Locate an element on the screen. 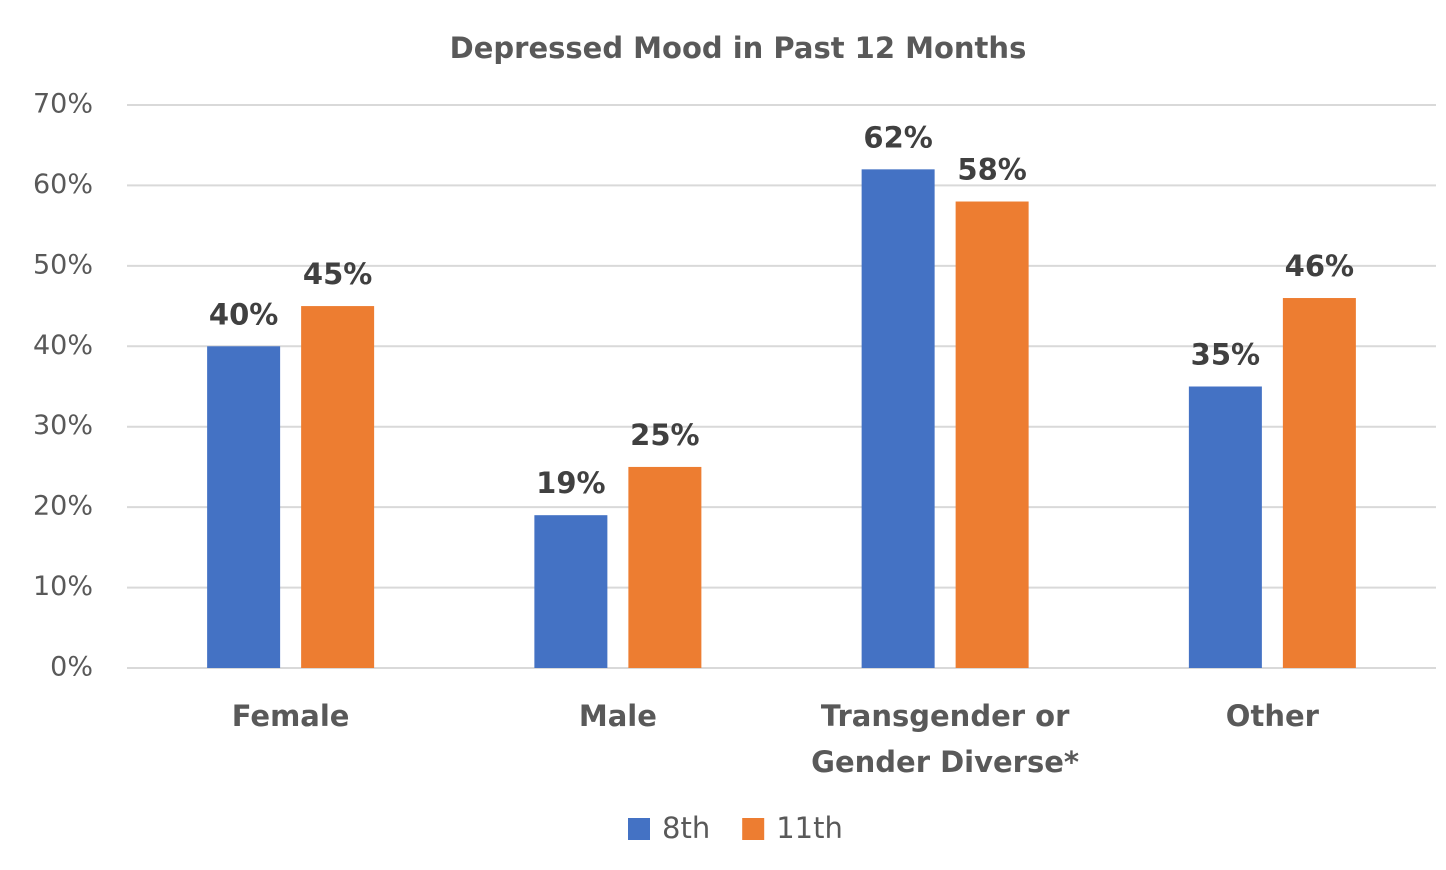 This screenshot has height=870, width=1446. y-tick-label: 20% is located at coordinates (63, 506).